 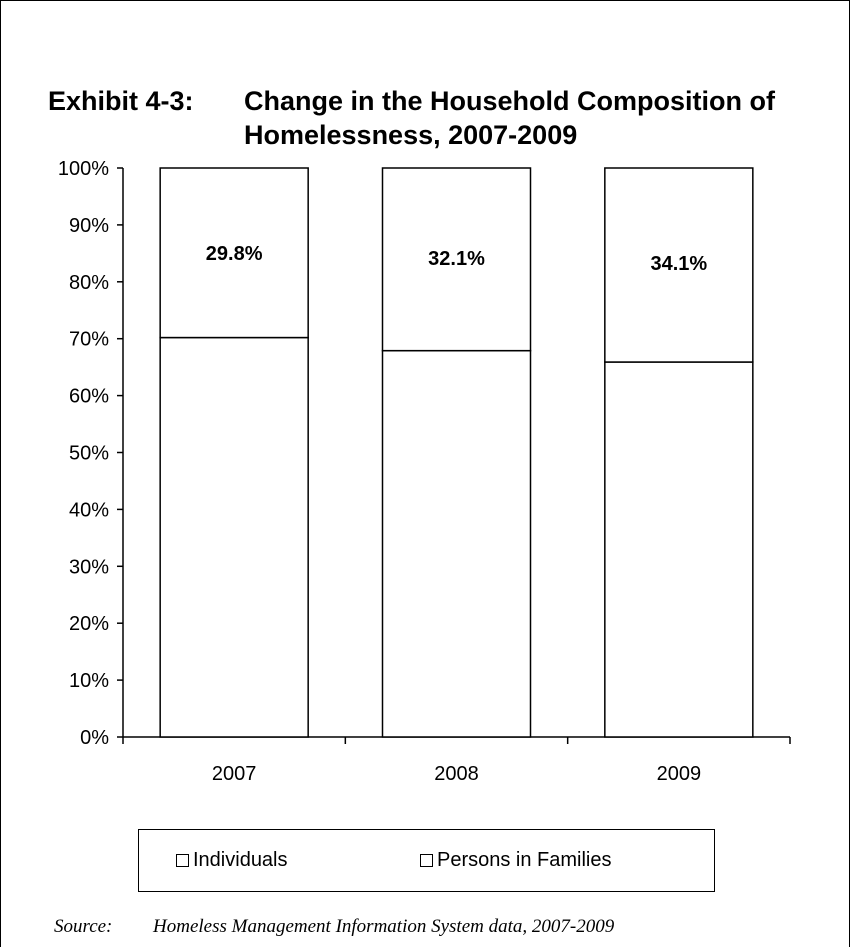 What do you see at coordinates (89, 226) in the screenshot?
I see `y-tick-label: 90%` at bounding box center [89, 226].